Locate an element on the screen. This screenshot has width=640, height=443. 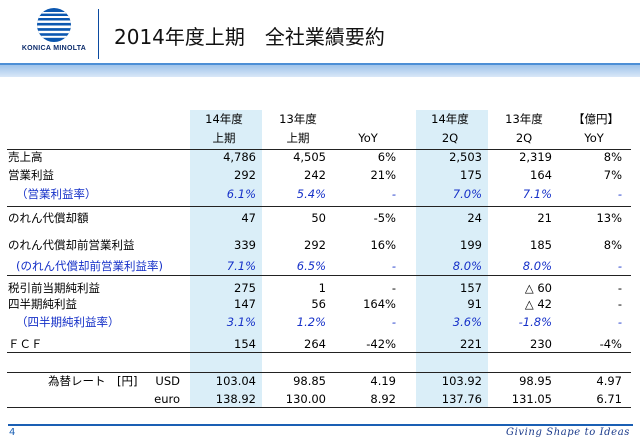
brand-slogan: Giving Shape to Ideas is located at coordinates (568, 432).